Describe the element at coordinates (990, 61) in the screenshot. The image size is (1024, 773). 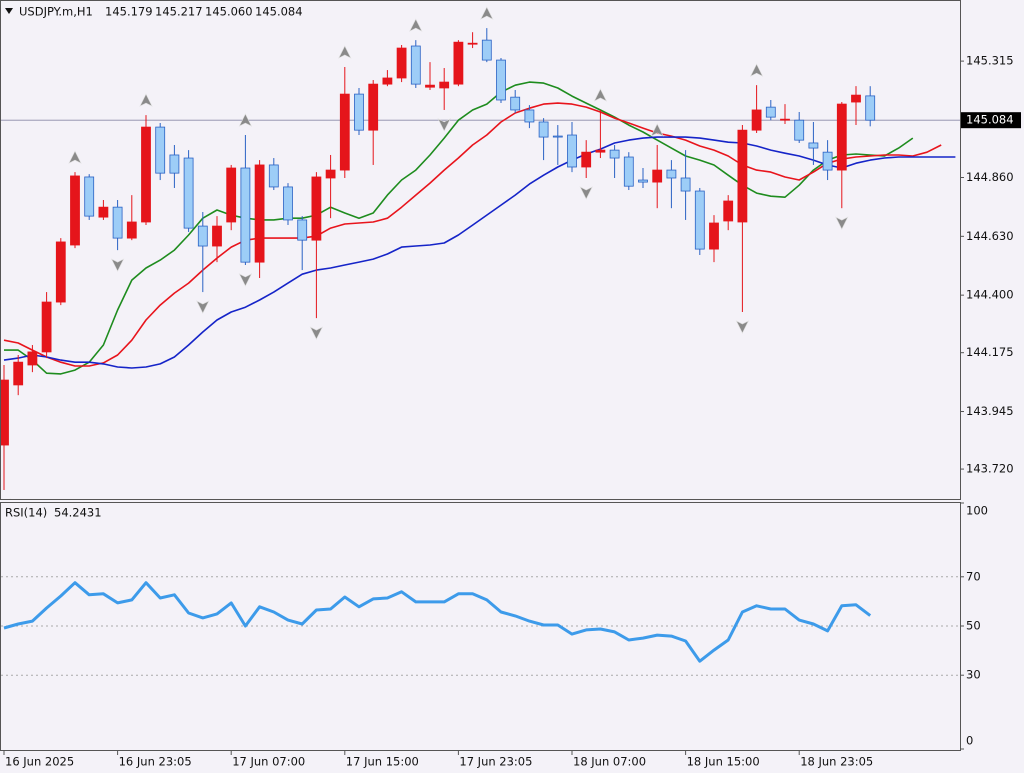
I see `y-tick-label: 145.315` at that location.